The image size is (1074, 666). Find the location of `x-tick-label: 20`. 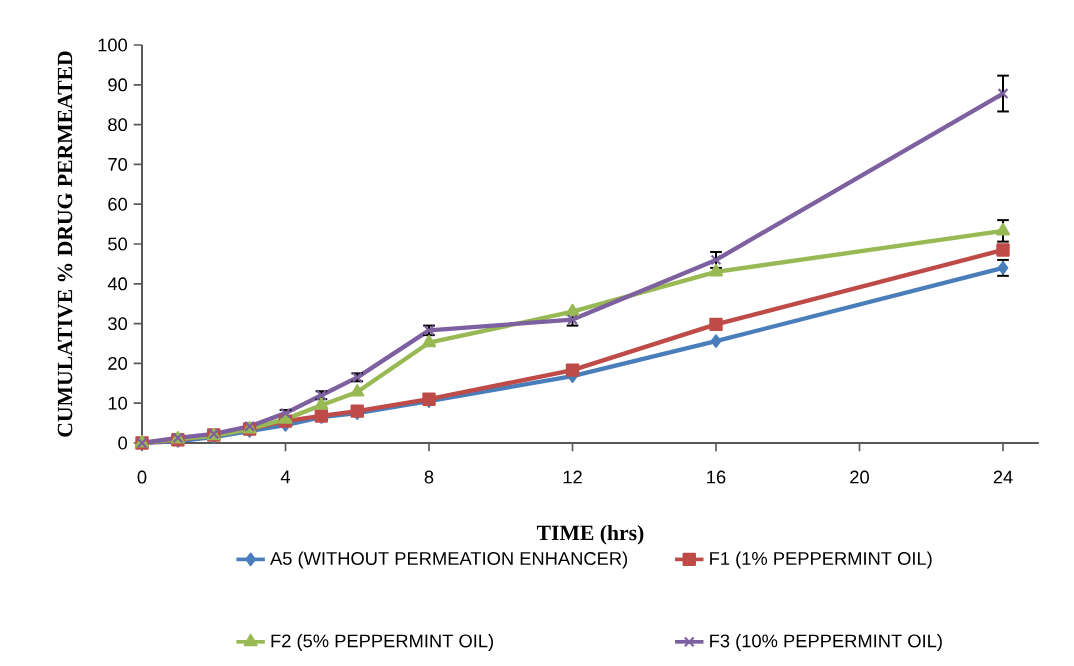

x-tick-label: 20 is located at coordinates (859, 477).